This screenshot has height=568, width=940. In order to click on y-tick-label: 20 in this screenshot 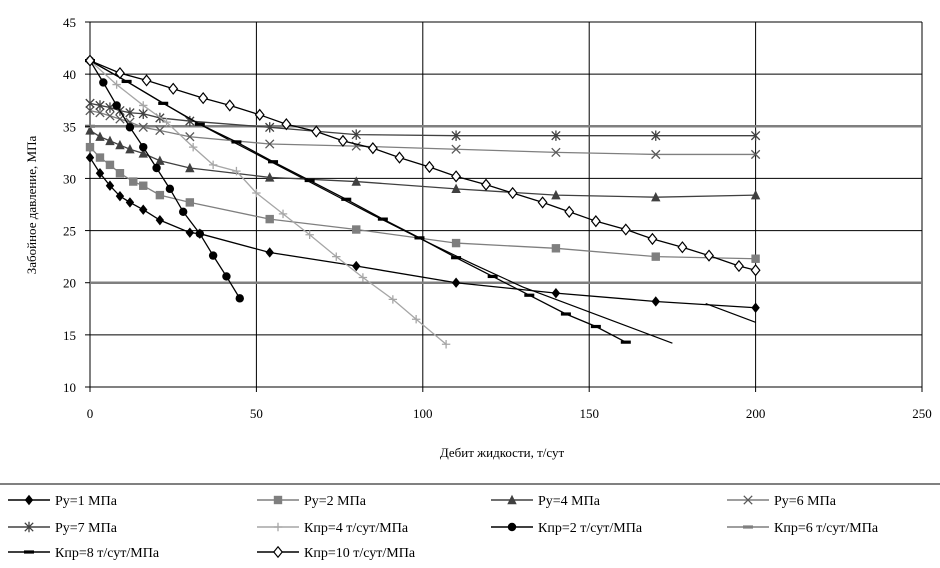, I will do `click(69, 283)`.